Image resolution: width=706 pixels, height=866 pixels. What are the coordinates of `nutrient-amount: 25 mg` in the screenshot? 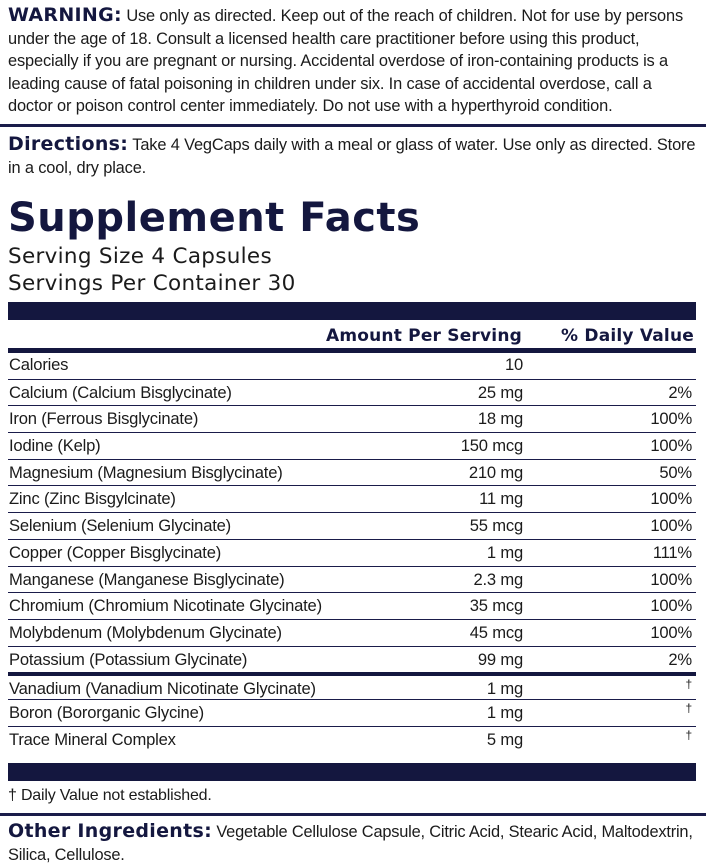 It's located at (500, 392).